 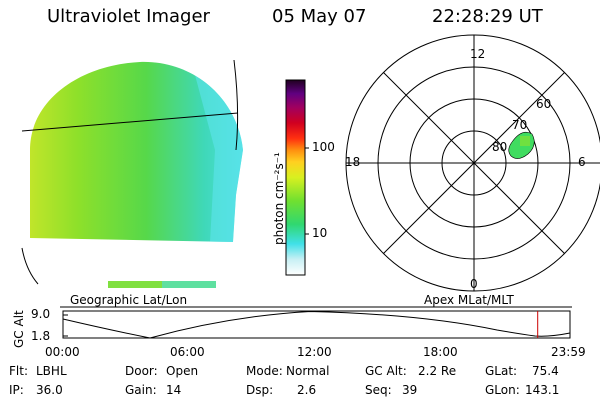 I want to click on gc-alt-tick-9: 9.0, so click(x=41, y=314).